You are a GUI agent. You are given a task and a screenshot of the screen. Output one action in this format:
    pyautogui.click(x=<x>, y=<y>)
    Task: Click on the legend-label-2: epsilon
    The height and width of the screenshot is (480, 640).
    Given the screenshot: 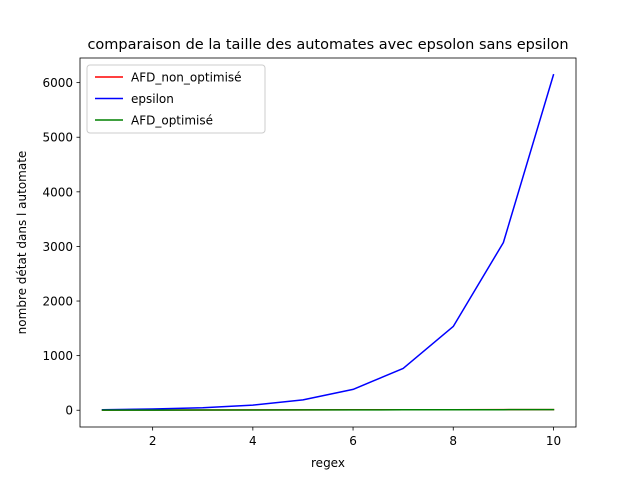 What is the action you would take?
    pyautogui.click(x=152, y=99)
    